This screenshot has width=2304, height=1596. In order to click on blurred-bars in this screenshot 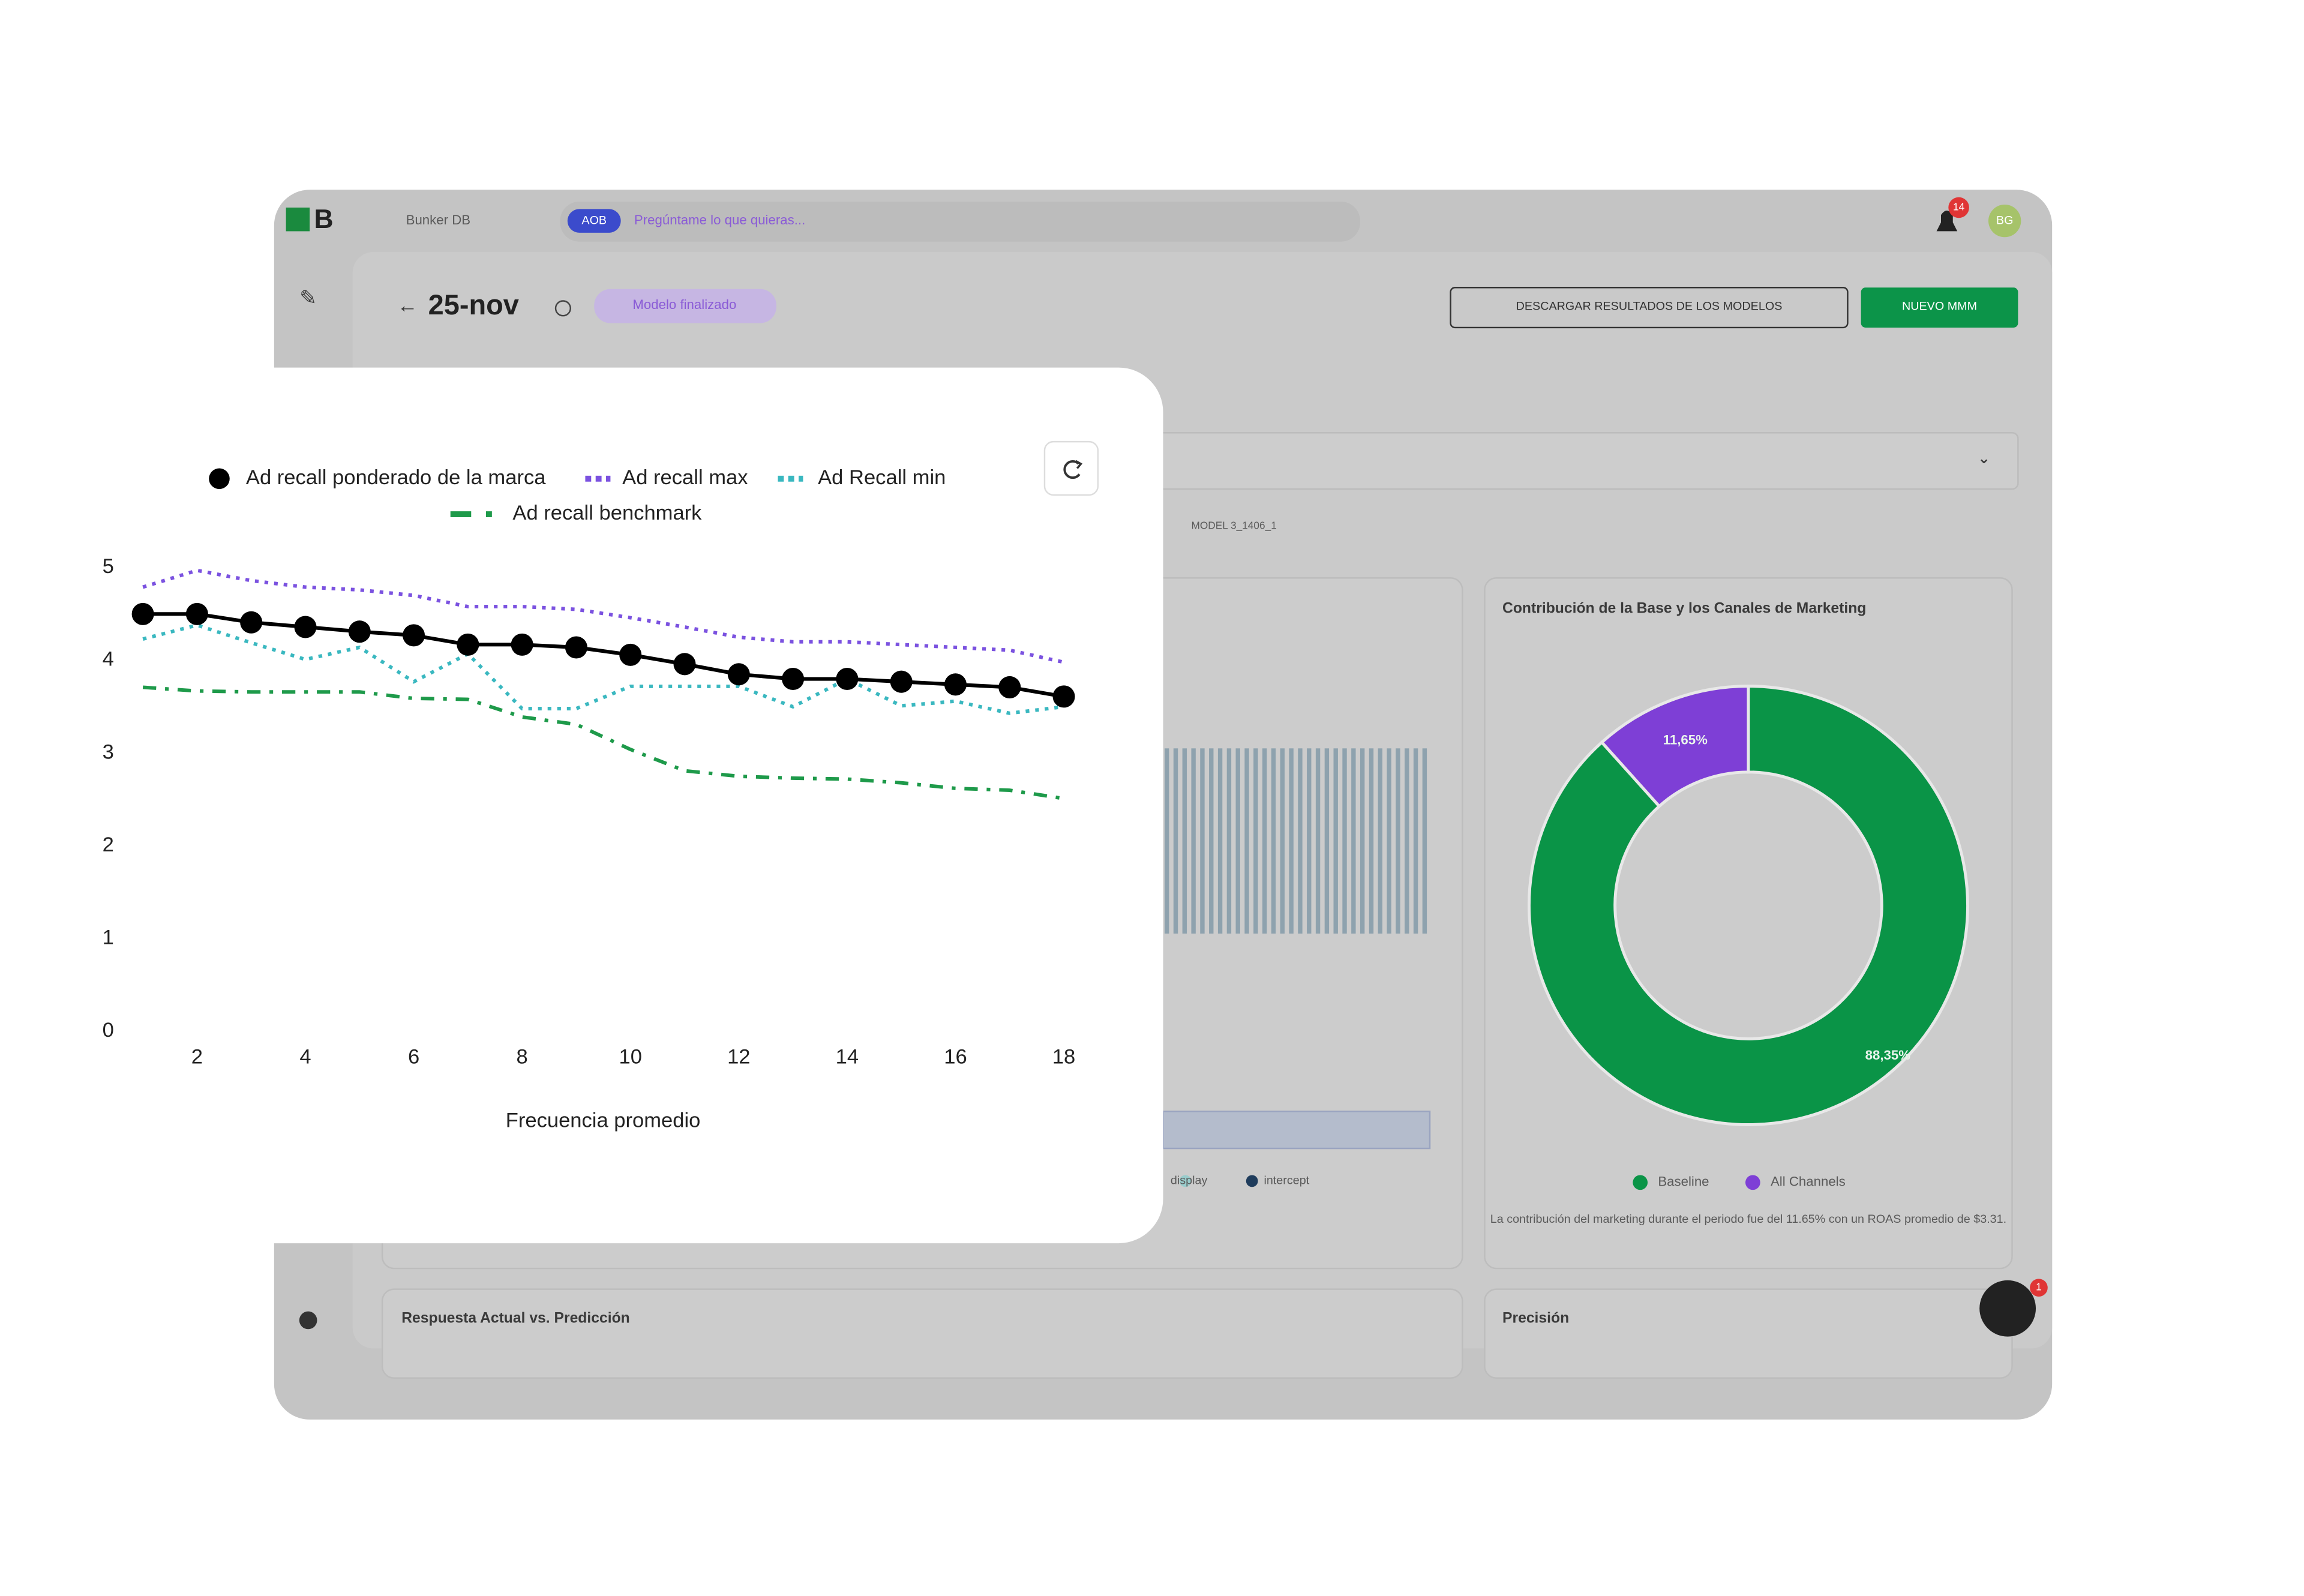, I will do `click(1296, 841)`.